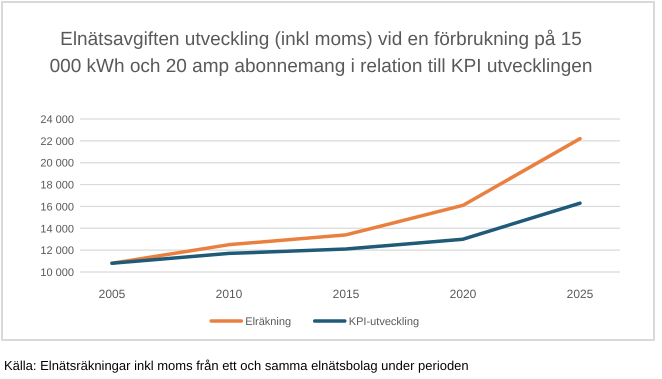  Describe the element at coordinates (57, 251) in the screenshot. I see `y-tick-label: 12 000` at that location.